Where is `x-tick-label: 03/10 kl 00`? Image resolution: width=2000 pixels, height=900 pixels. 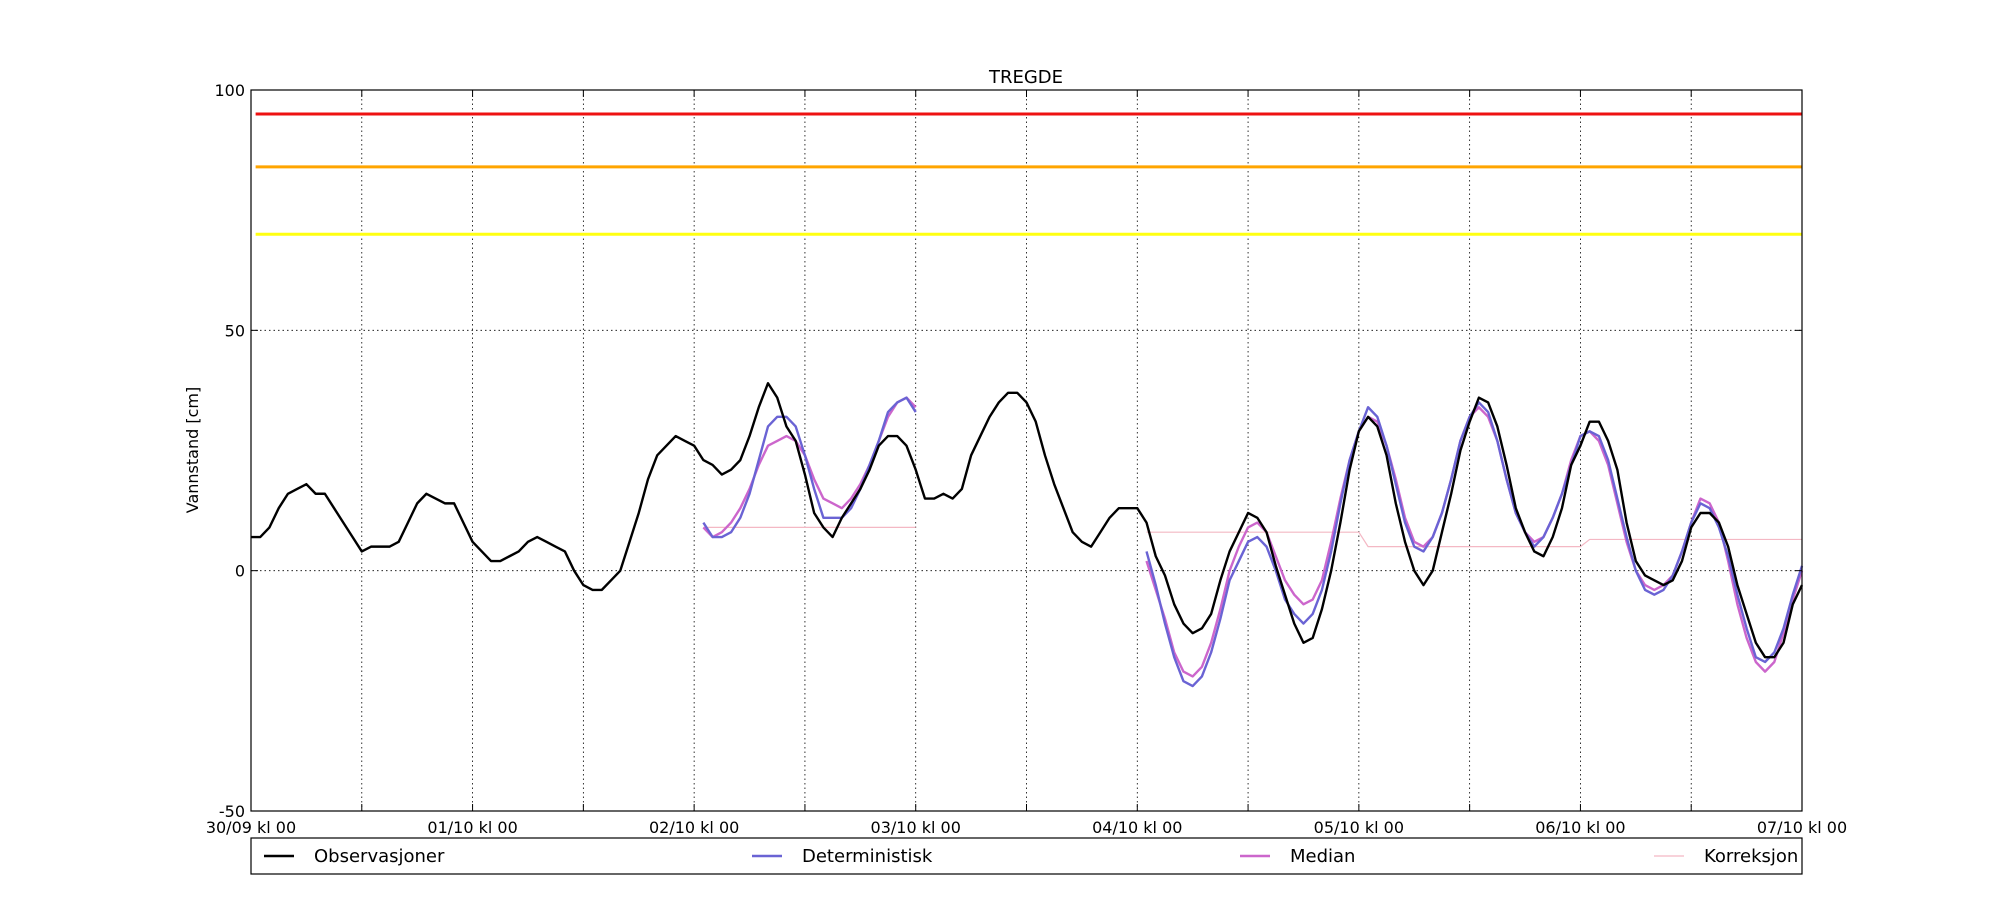
x-tick-label: 03/10 kl 00 is located at coordinates (916, 827).